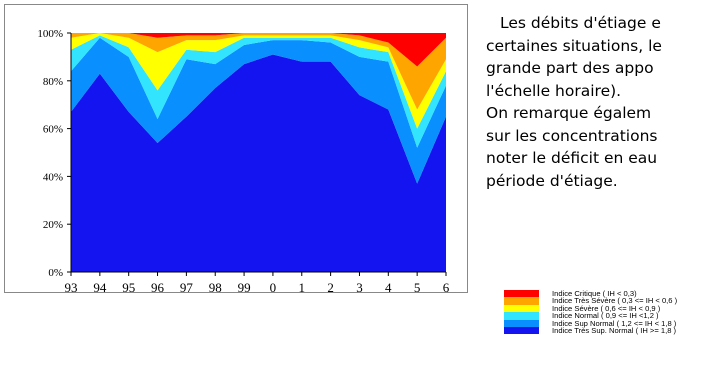 This screenshot has width=727, height=369. What do you see at coordinates (215, 287) in the screenshot?
I see `x-tick-label: 98` at bounding box center [215, 287].